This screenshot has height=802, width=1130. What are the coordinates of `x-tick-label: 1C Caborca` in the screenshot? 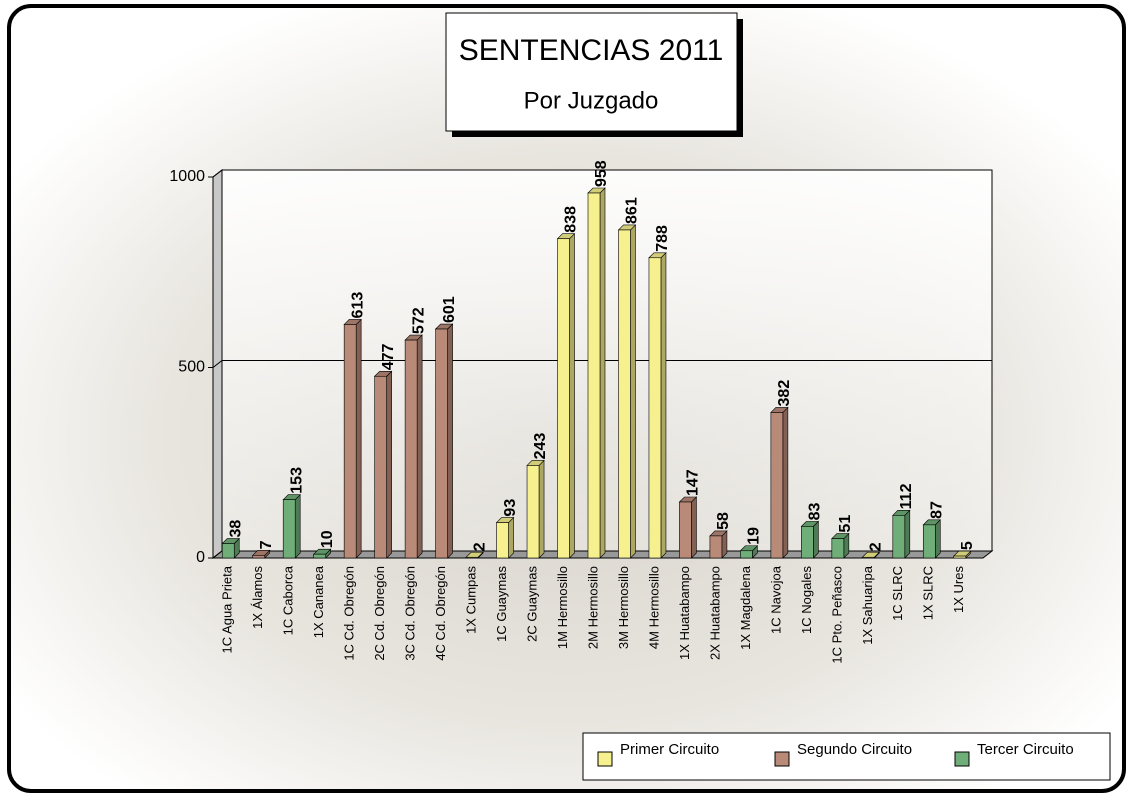 It's located at (288, 600).